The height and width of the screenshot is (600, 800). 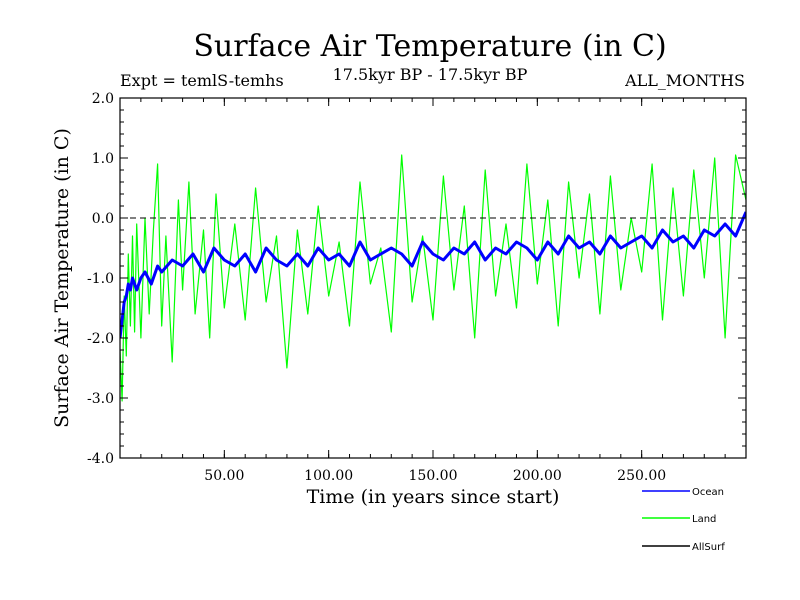 What do you see at coordinates (100, 459) in the screenshot?
I see `y-tick-label: -4.0` at bounding box center [100, 459].